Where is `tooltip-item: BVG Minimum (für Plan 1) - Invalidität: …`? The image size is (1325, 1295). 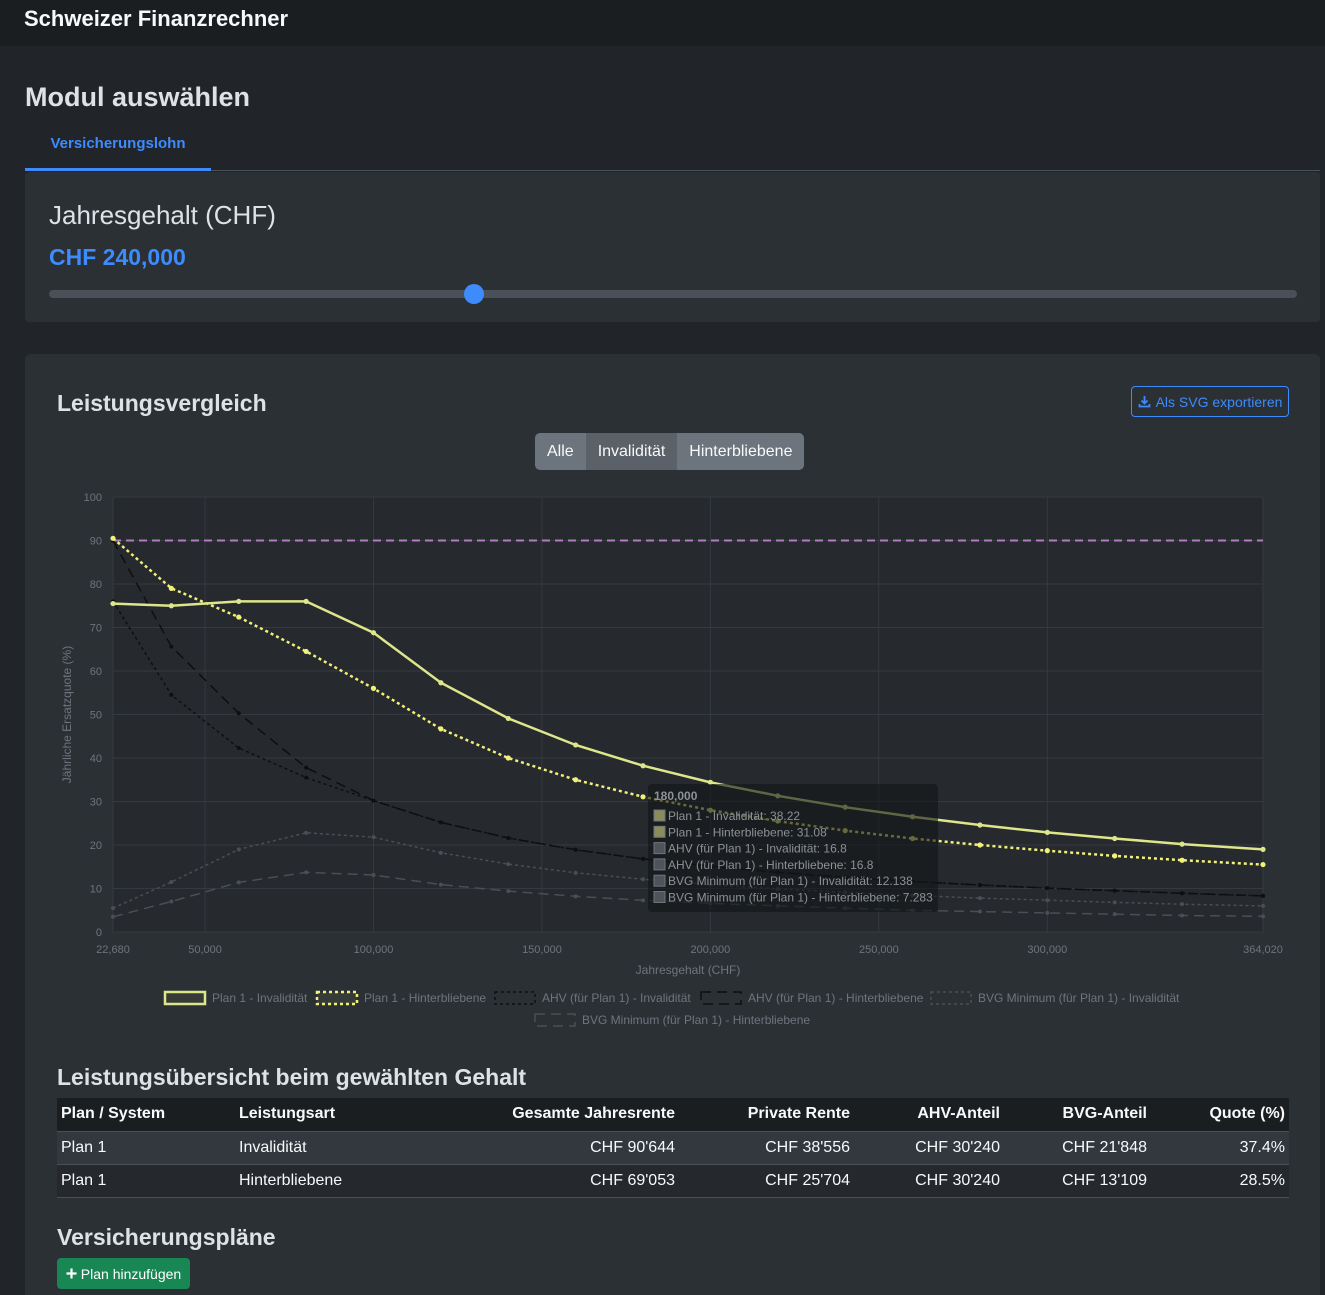
tooltip-item: BVG Minimum (für Plan 1) - Invalidität: … is located at coordinates (790, 881).